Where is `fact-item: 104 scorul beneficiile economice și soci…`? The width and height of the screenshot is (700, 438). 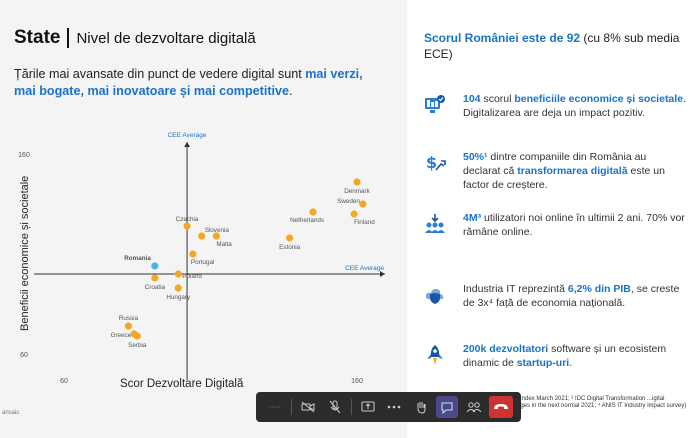
fact-item: 104 scorul beneficiile economice și soci… is located at coordinates (555, 106).